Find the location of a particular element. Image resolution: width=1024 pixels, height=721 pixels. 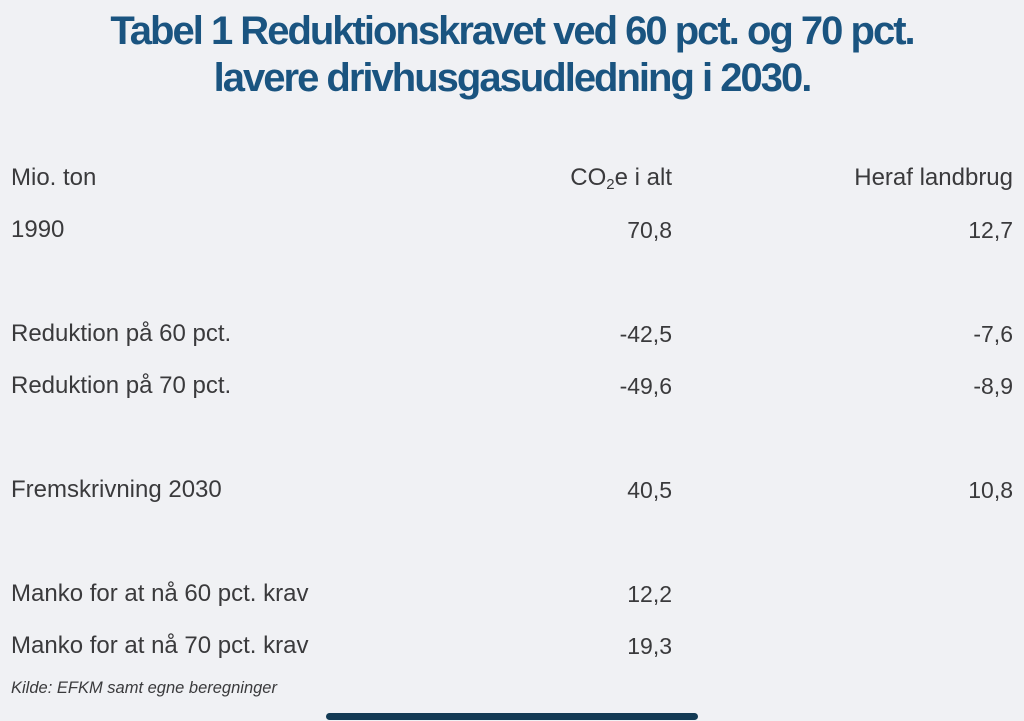

row-label: 1990 is located at coordinates (38, 229).